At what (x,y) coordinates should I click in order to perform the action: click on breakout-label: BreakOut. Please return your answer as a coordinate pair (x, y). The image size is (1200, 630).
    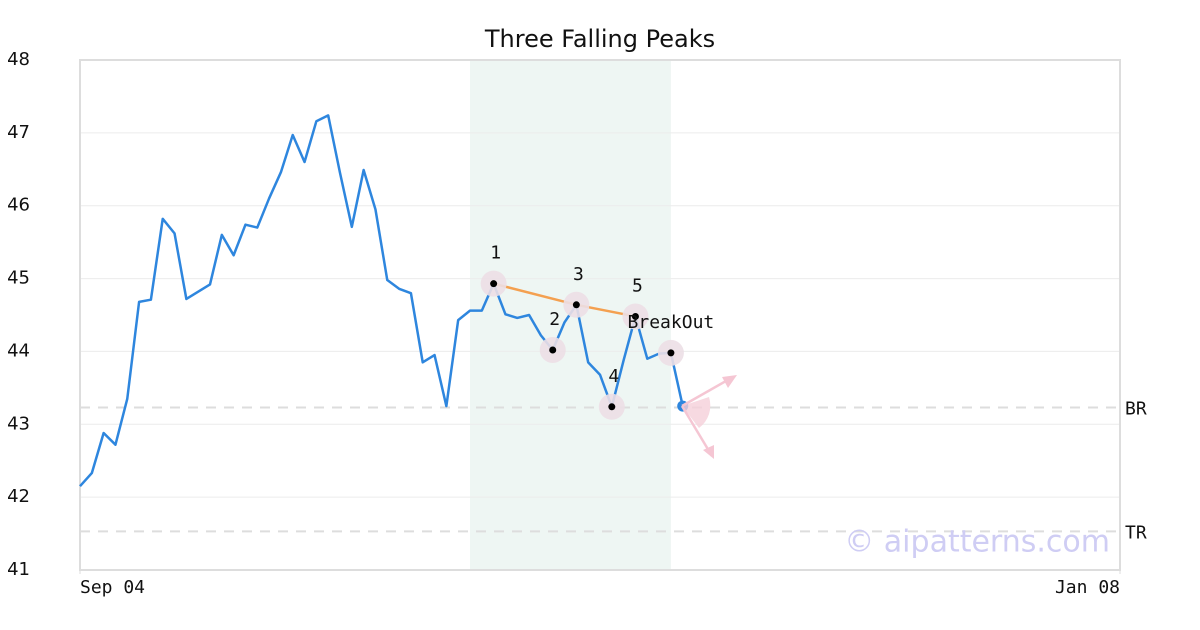
    Looking at the image, I should click on (671, 322).